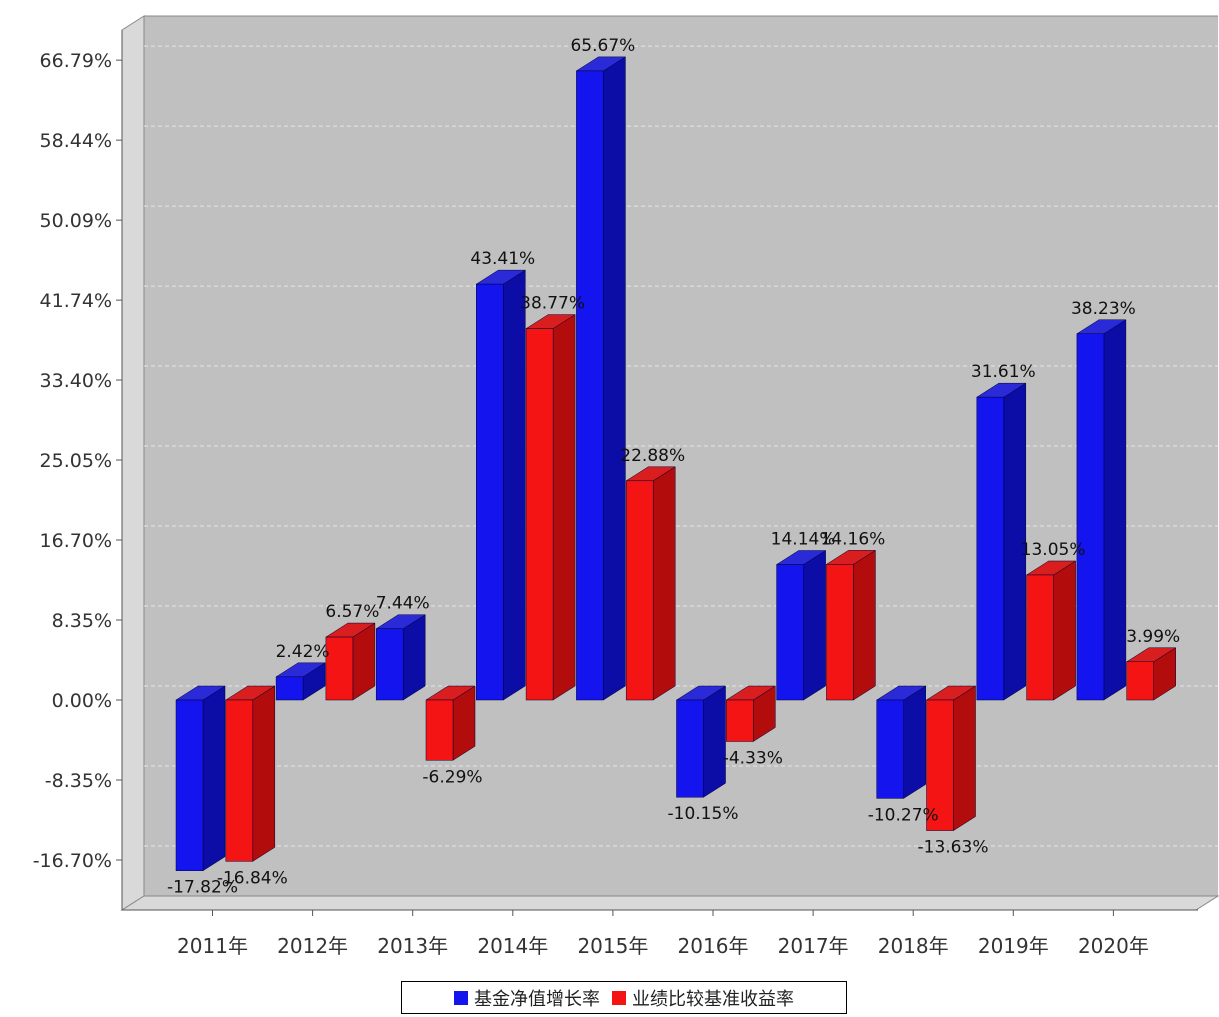  What do you see at coordinates (76, 301) in the screenshot?
I see `y-tick-label: 41.74%` at bounding box center [76, 301].